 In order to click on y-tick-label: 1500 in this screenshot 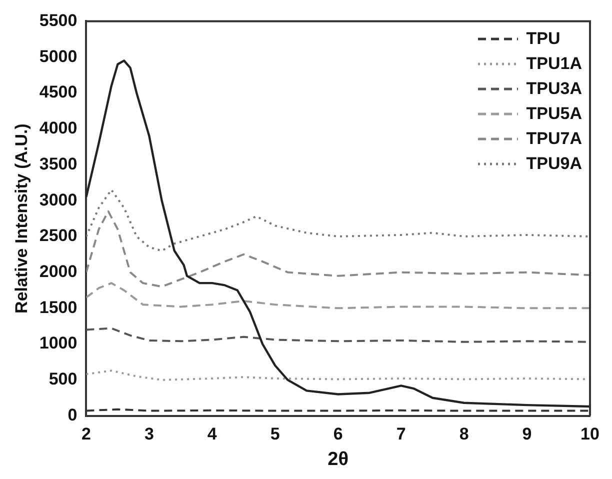, I will do `click(58, 307)`.